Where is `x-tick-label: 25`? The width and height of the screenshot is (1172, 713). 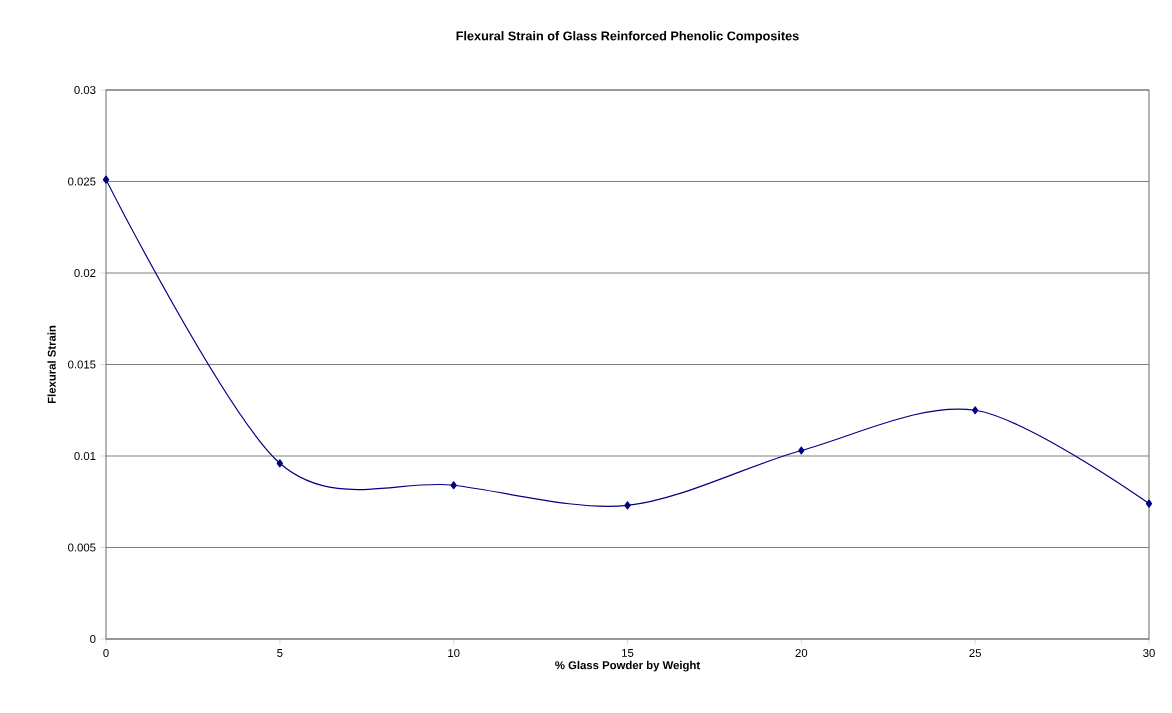 x-tick-label: 25 is located at coordinates (975, 653).